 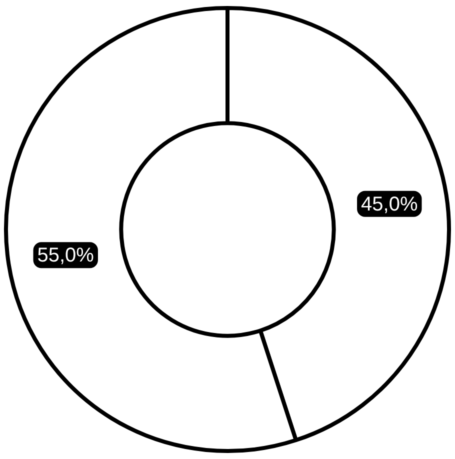 What do you see at coordinates (65, 255) in the screenshot?
I see `data-label: 55,0%` at bounding box center [65, 255].